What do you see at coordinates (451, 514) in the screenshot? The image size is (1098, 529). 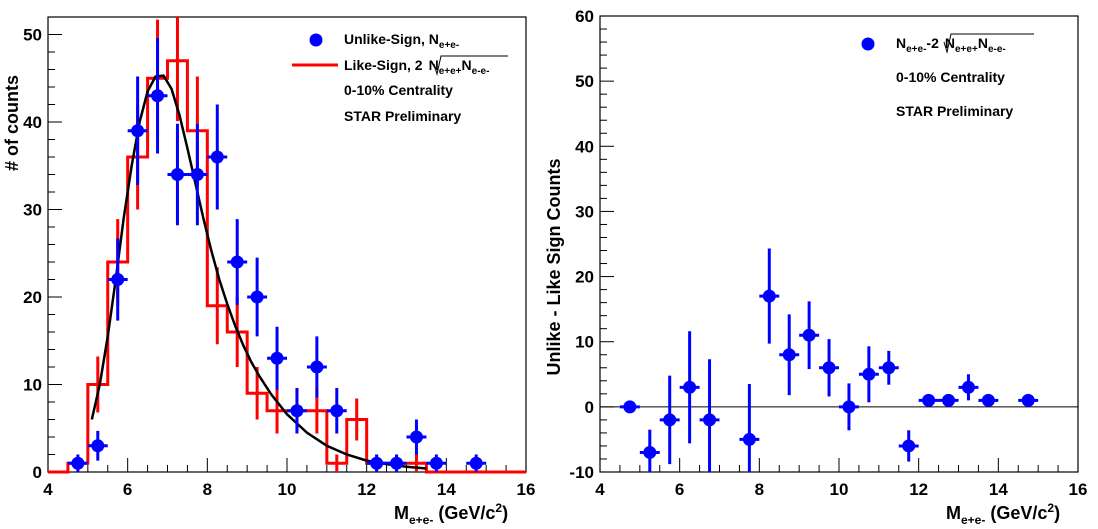 I see `left-x-axis-label: Me+e- (GeV/c2)` at bounding box center [451, 514].